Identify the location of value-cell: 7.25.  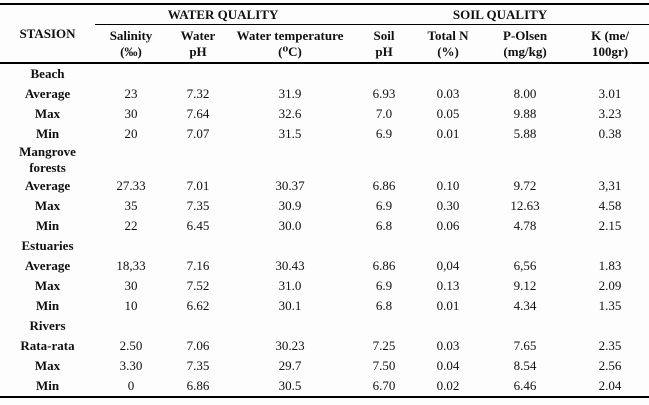
(384, 345).